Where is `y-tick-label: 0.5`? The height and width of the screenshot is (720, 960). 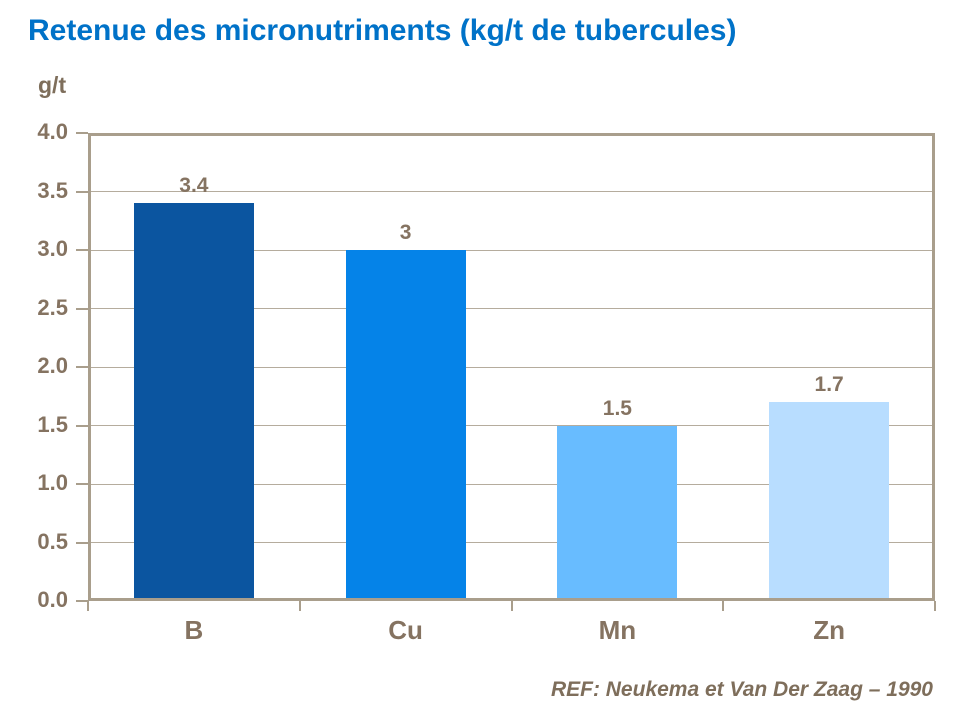 y-tick-label: 0.5 is located at coordinates (52, 541).